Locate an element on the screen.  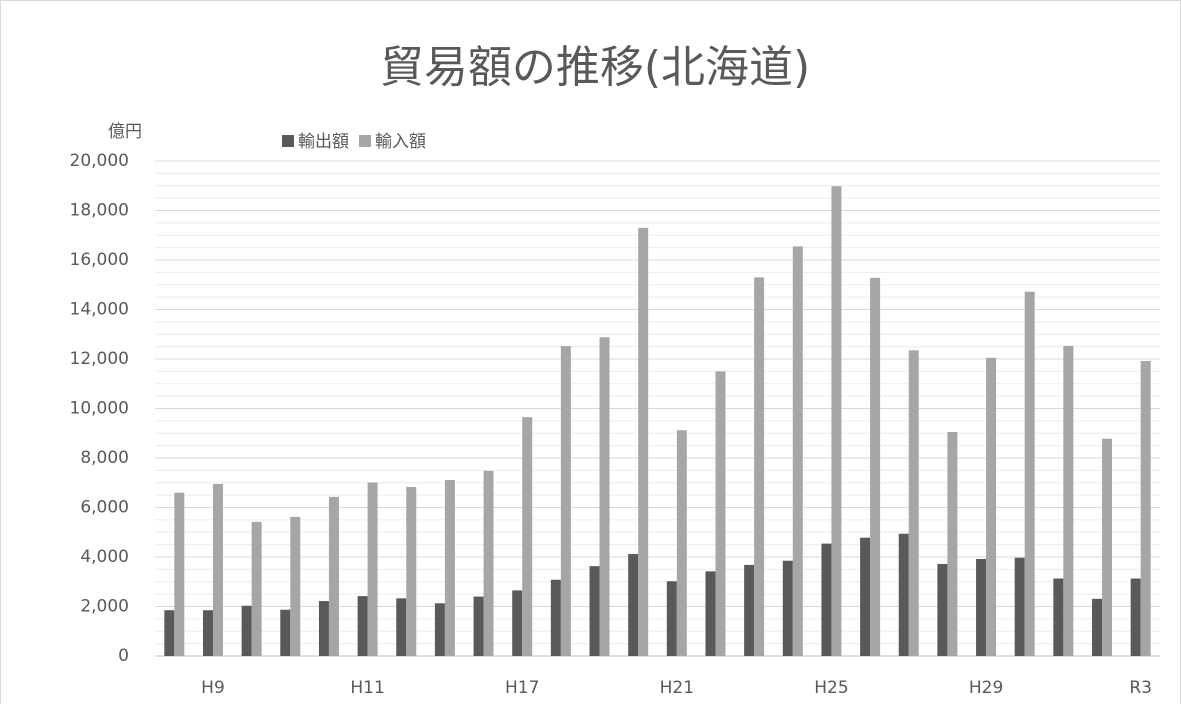
y-tick-label: 4,000 is located at coordinates (104, 557).